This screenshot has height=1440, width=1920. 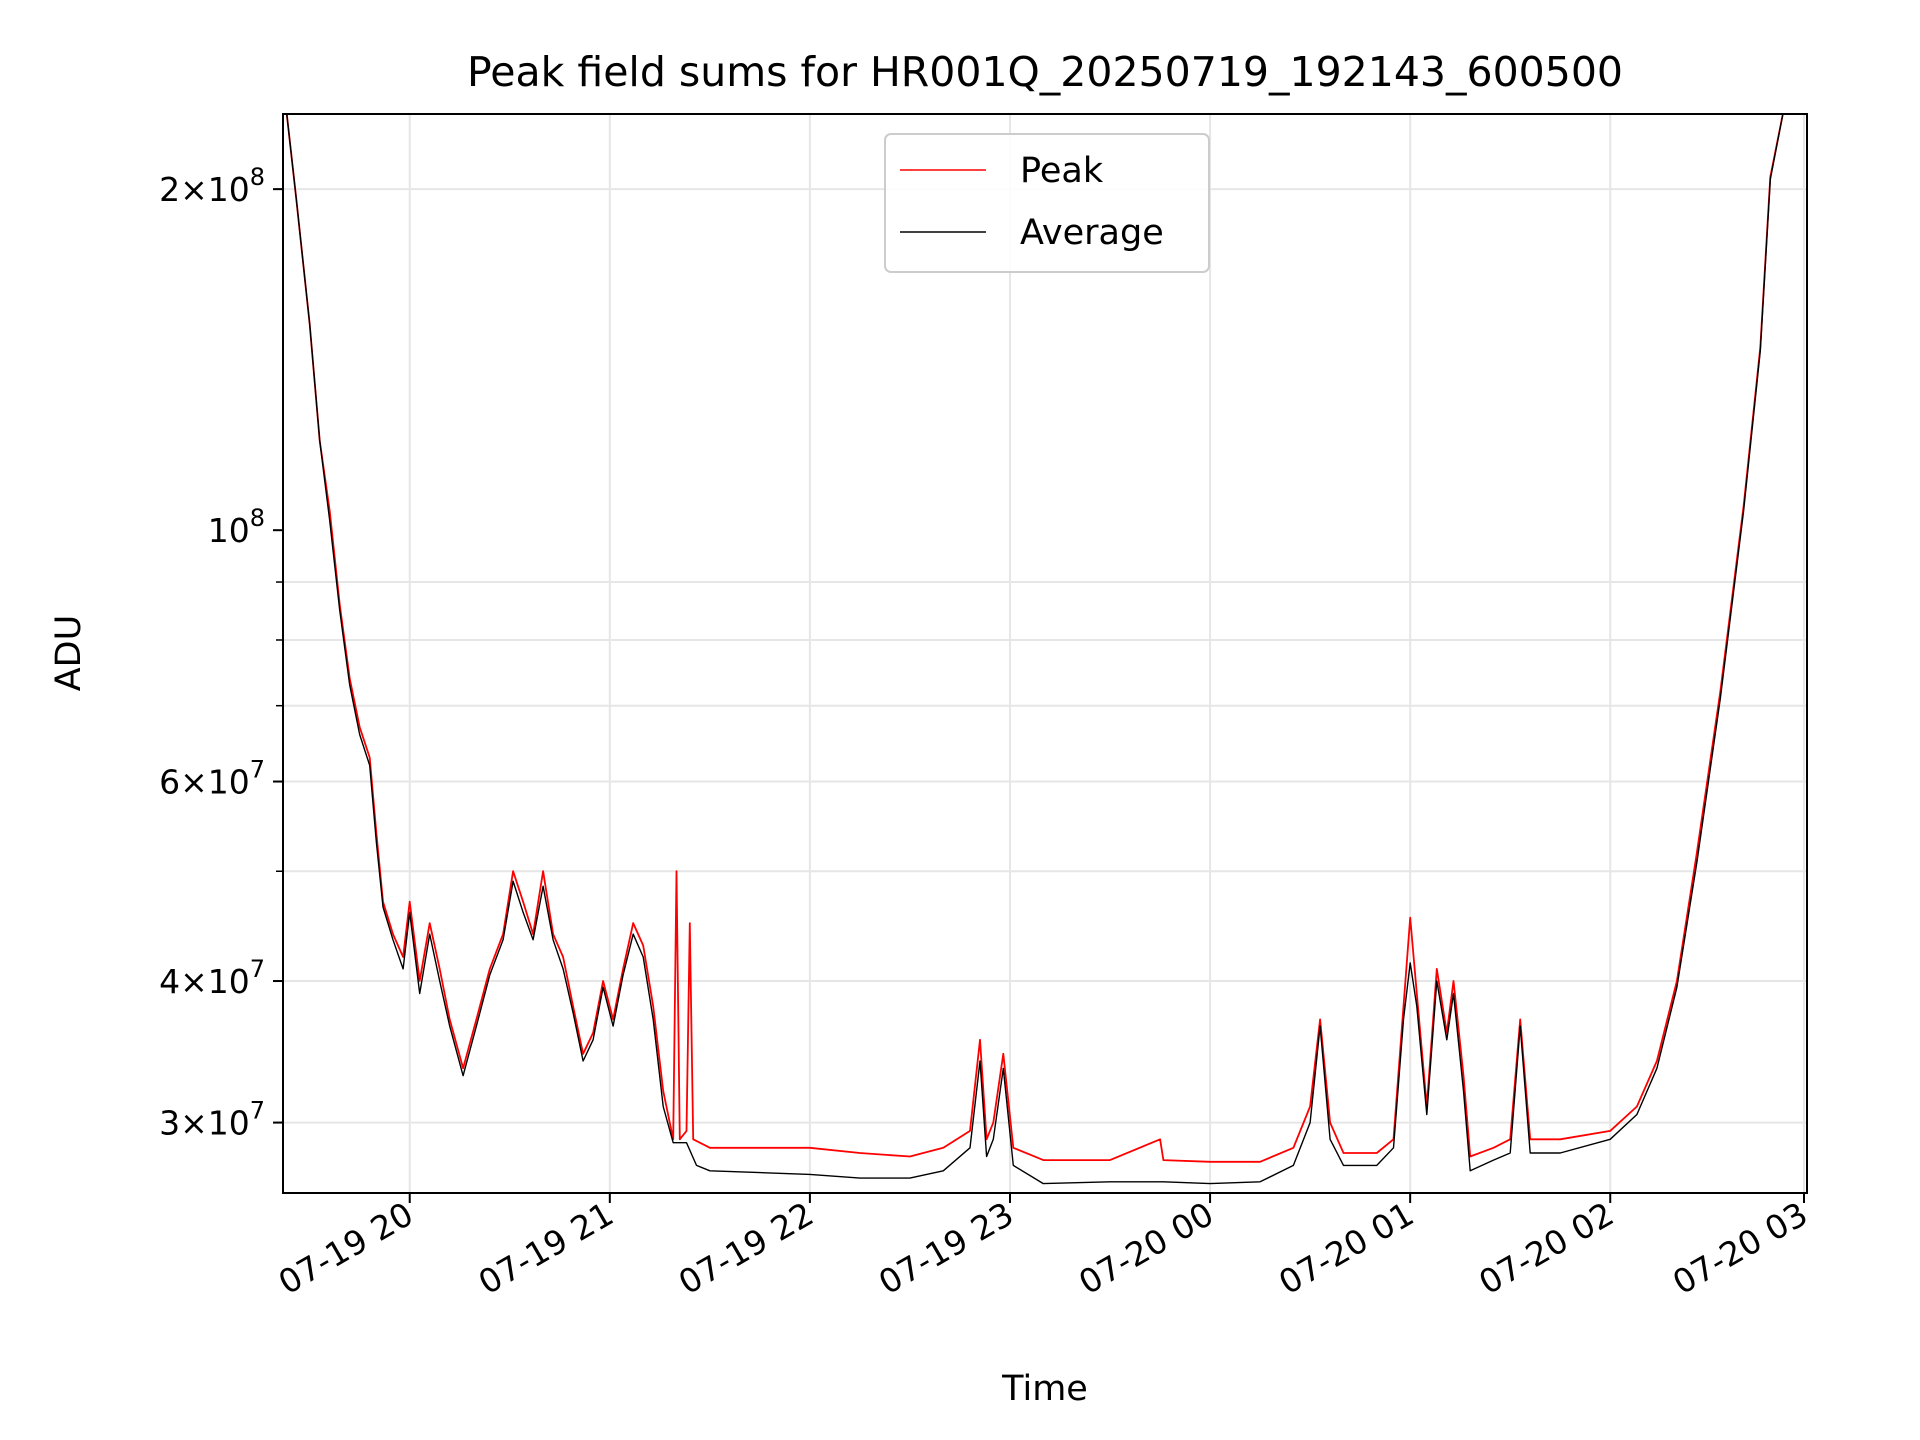 I want to click on y-tick-label: 3×107, so click(x=212, y=1120).